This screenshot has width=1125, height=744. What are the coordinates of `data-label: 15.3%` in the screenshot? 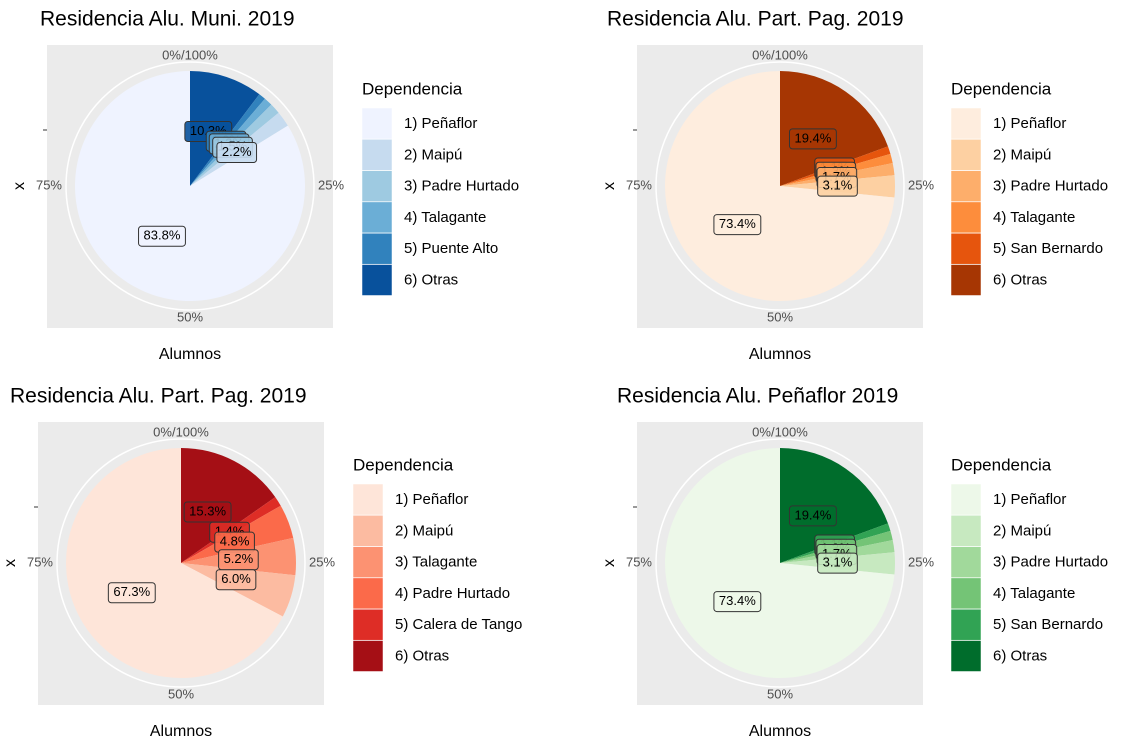 It's located at (207, 512).